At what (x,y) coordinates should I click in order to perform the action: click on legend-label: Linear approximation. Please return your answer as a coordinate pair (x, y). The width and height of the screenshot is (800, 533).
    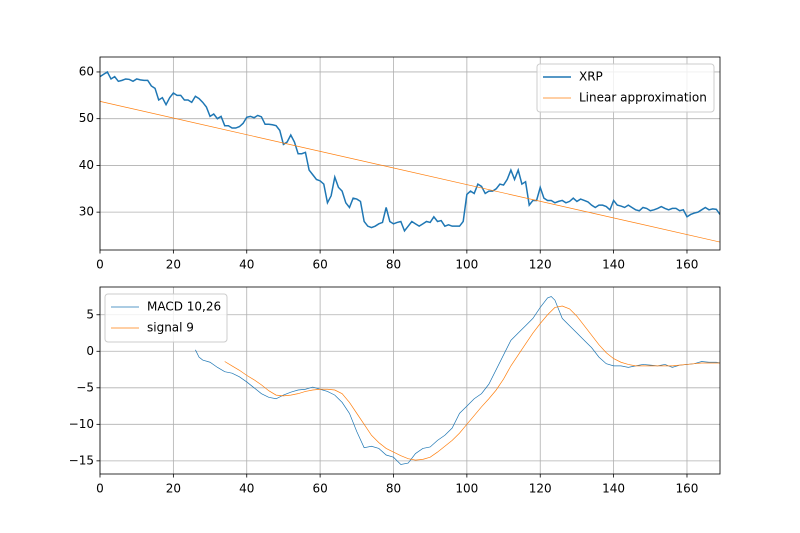
    Looking at the image, I should click on (643, 98).